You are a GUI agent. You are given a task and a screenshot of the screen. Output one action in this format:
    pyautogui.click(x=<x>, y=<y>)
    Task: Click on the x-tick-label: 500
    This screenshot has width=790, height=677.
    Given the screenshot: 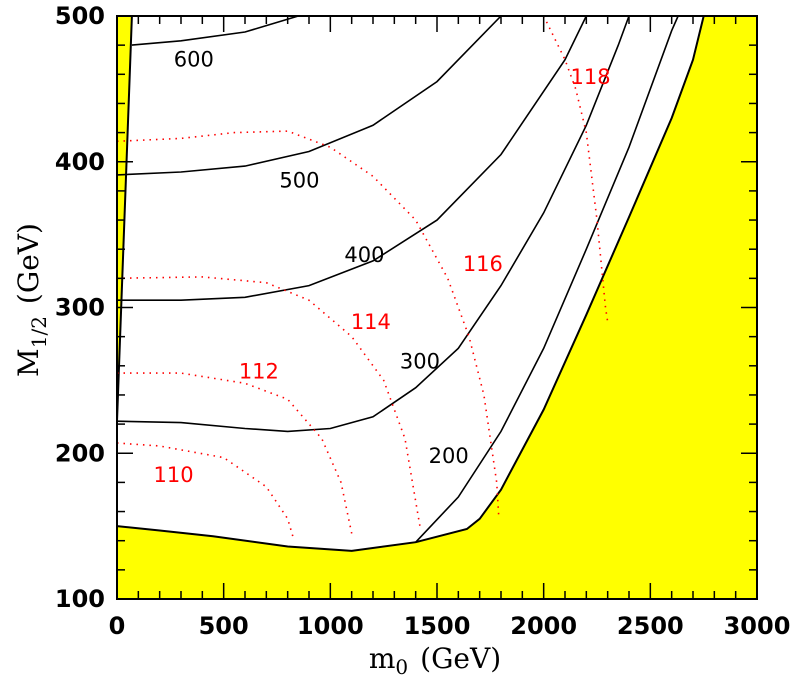 What is the action you would take?
    pyautogui.click(x=224, y=626)
    